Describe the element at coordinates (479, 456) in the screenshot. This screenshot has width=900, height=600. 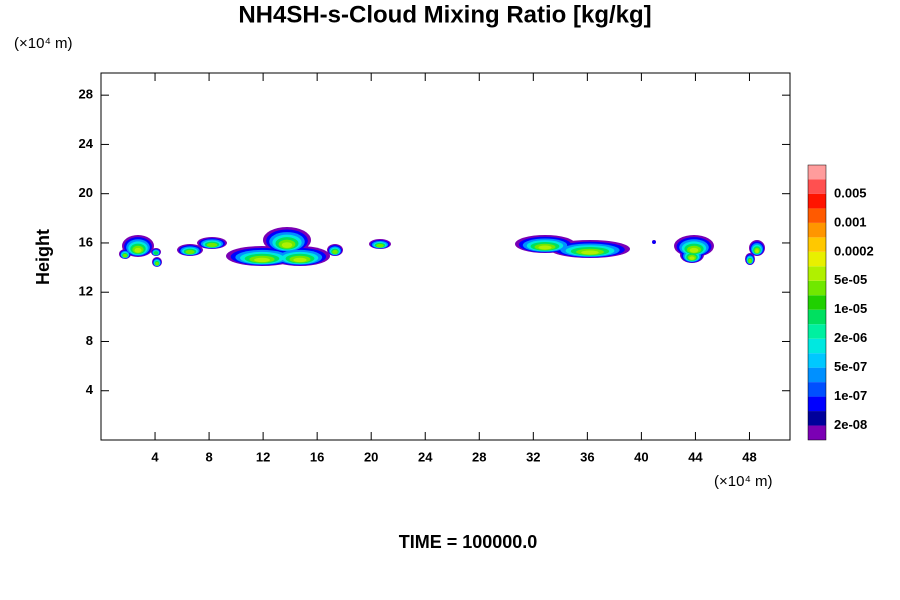
I see `x-tick-label: 28` at that location.